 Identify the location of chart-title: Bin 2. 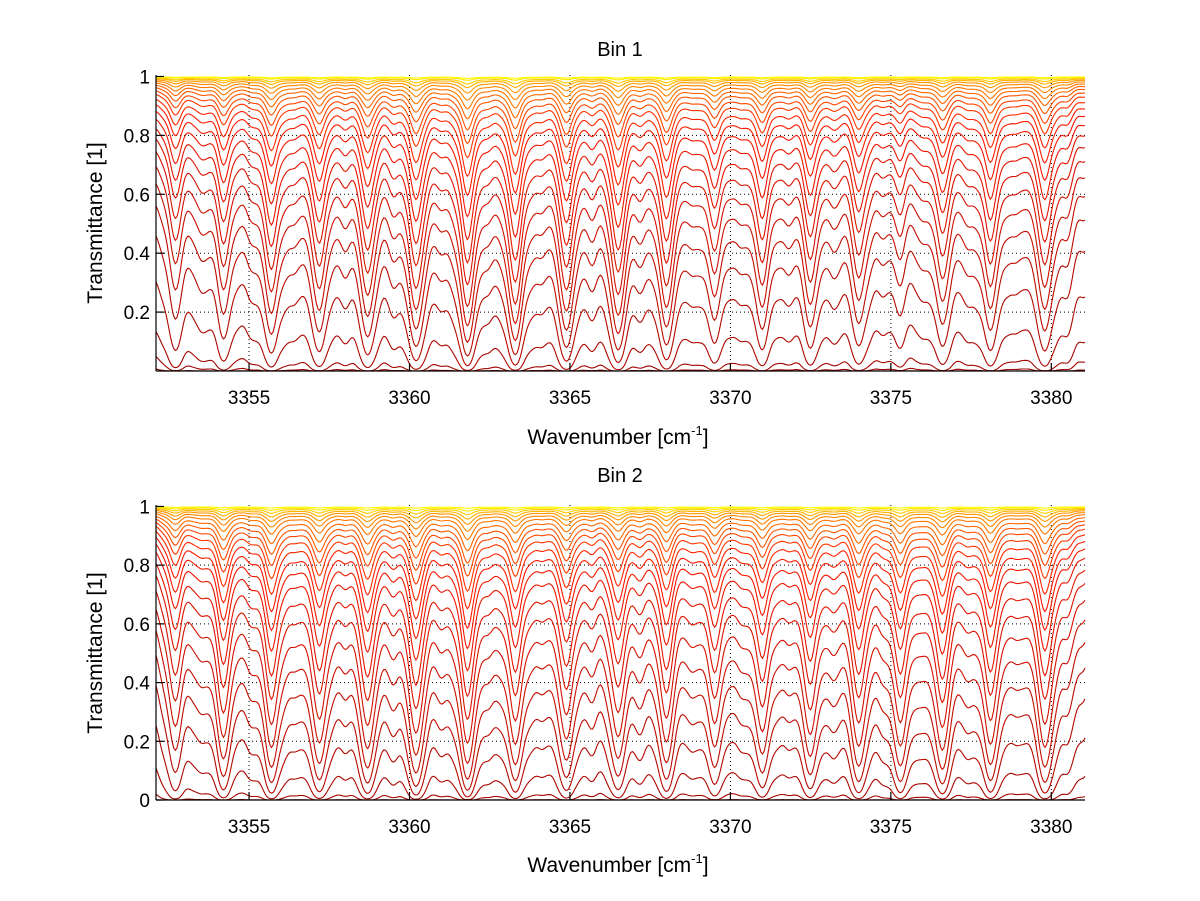
(620, 476).